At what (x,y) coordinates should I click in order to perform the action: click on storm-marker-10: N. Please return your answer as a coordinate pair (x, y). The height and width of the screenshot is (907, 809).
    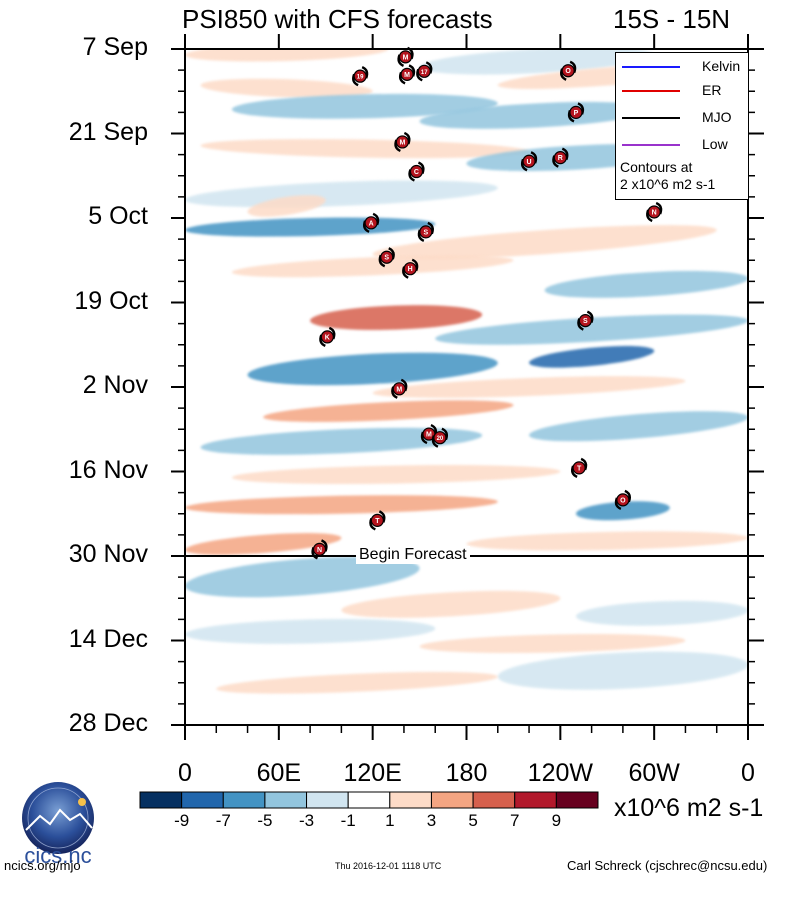
    Looking at the image, I should click on (654, 212).